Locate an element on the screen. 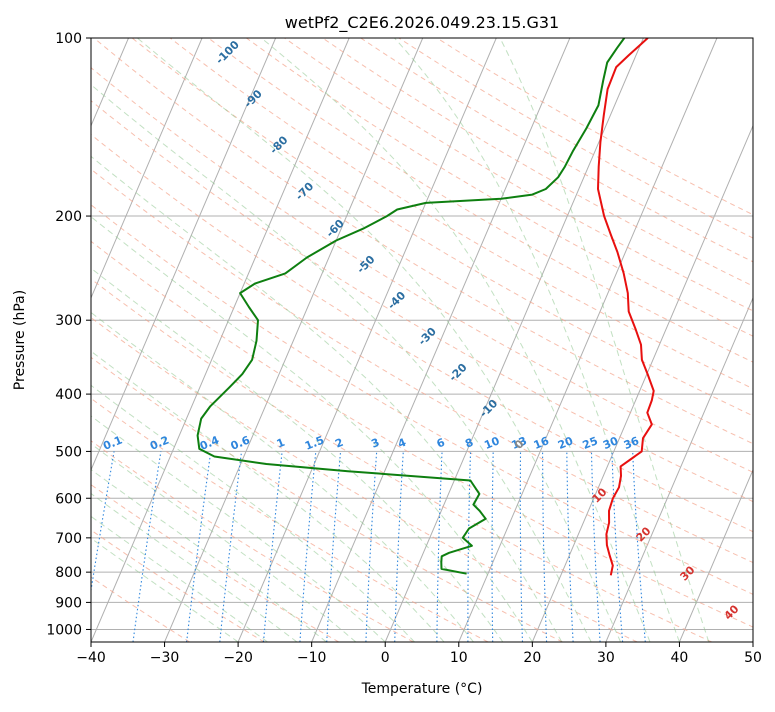 The image size is (775, 712). y-tick-label: 400 is located at coordinates (68, 395).